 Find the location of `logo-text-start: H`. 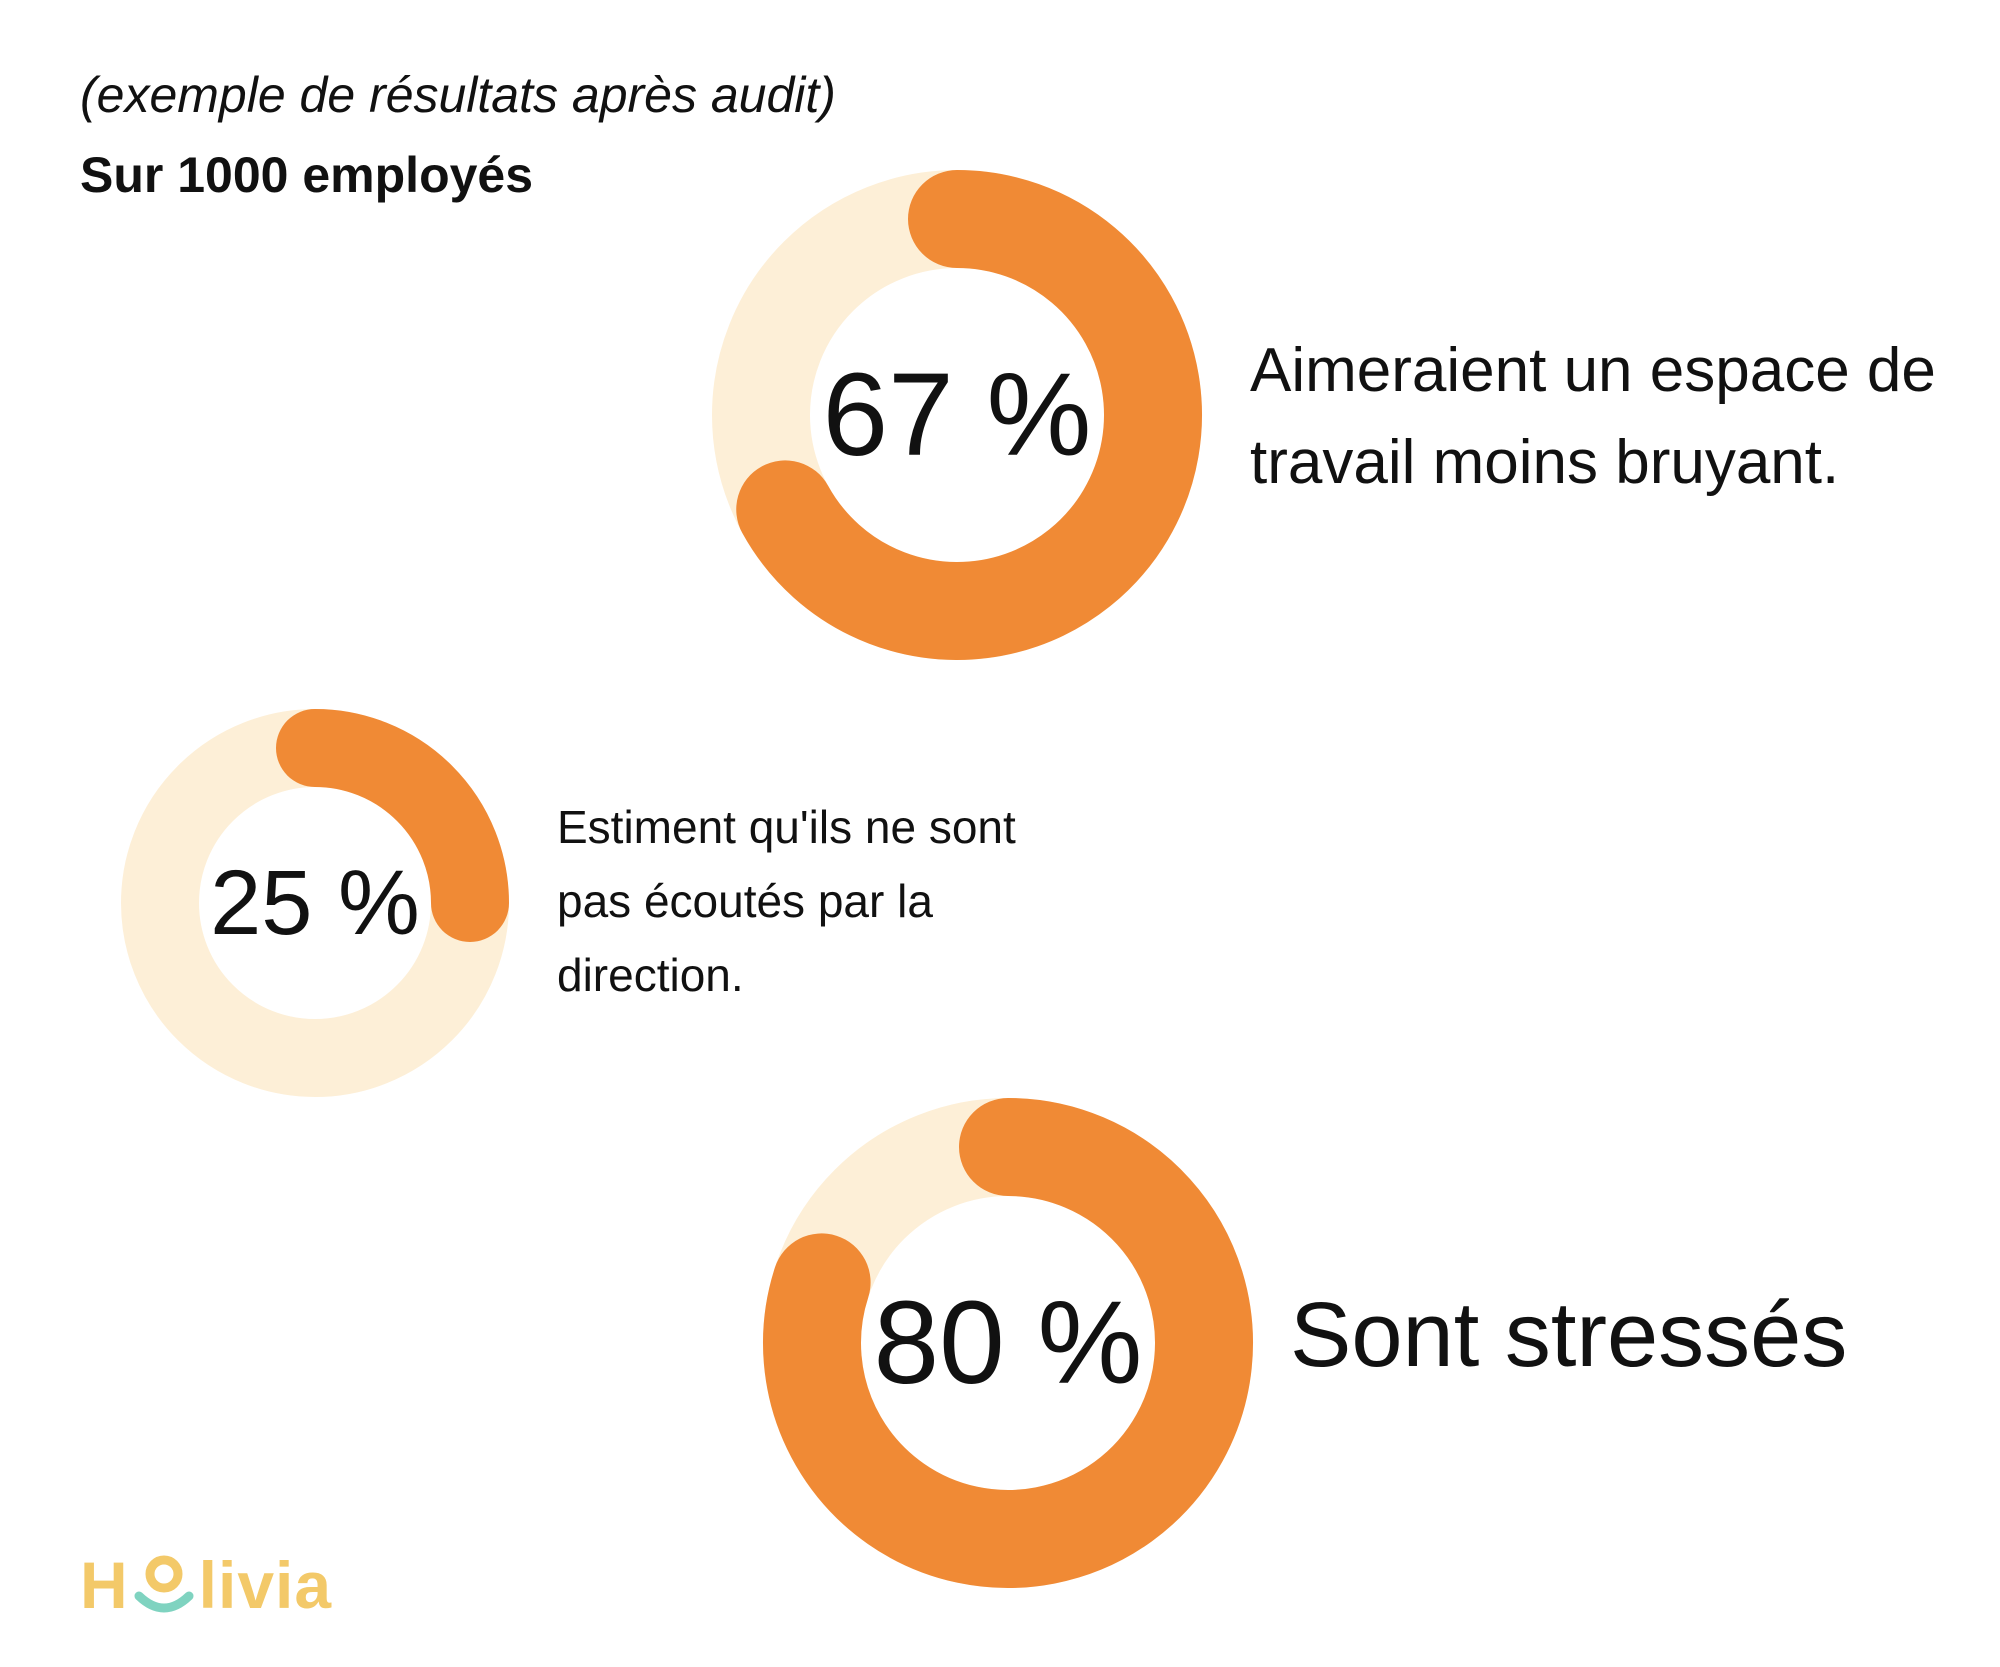

logo-text-start: H is located at coordinates (104, 1585).